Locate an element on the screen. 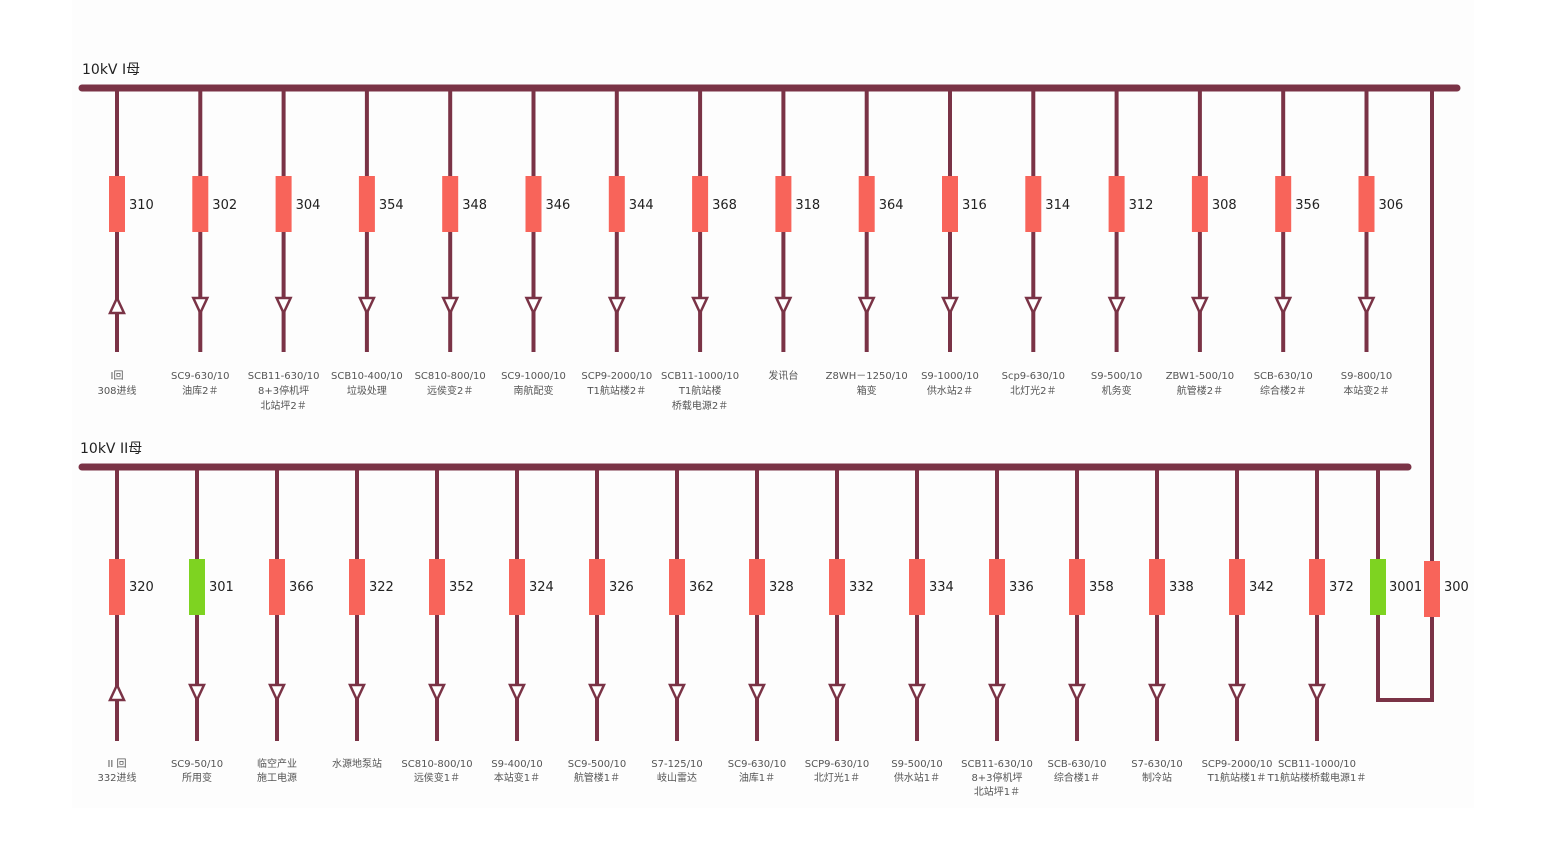 The width and height of the screenshot is (1553, 860). feeder-364: 364 Z8WH－1250/10 箱变 is located at coordinates (867, 242).